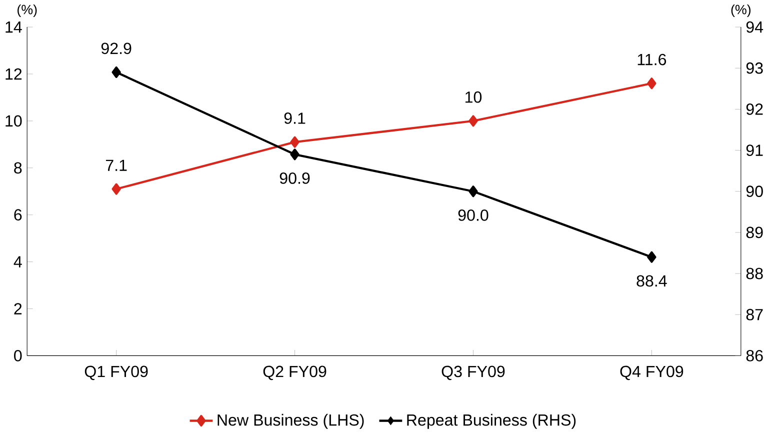  I want to click on x-tick-label: Q4 FY09, so click(652, 373).